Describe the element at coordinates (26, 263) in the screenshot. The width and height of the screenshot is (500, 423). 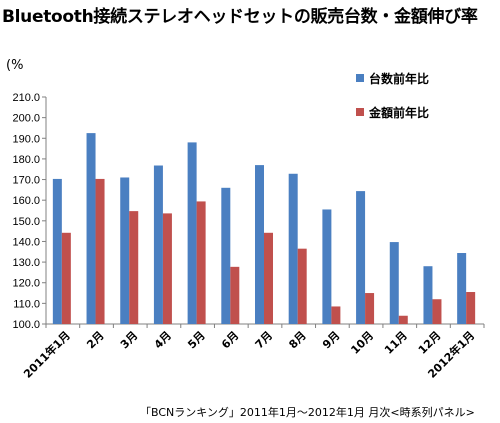
I see `y-tick-label: 130.0` at that location.